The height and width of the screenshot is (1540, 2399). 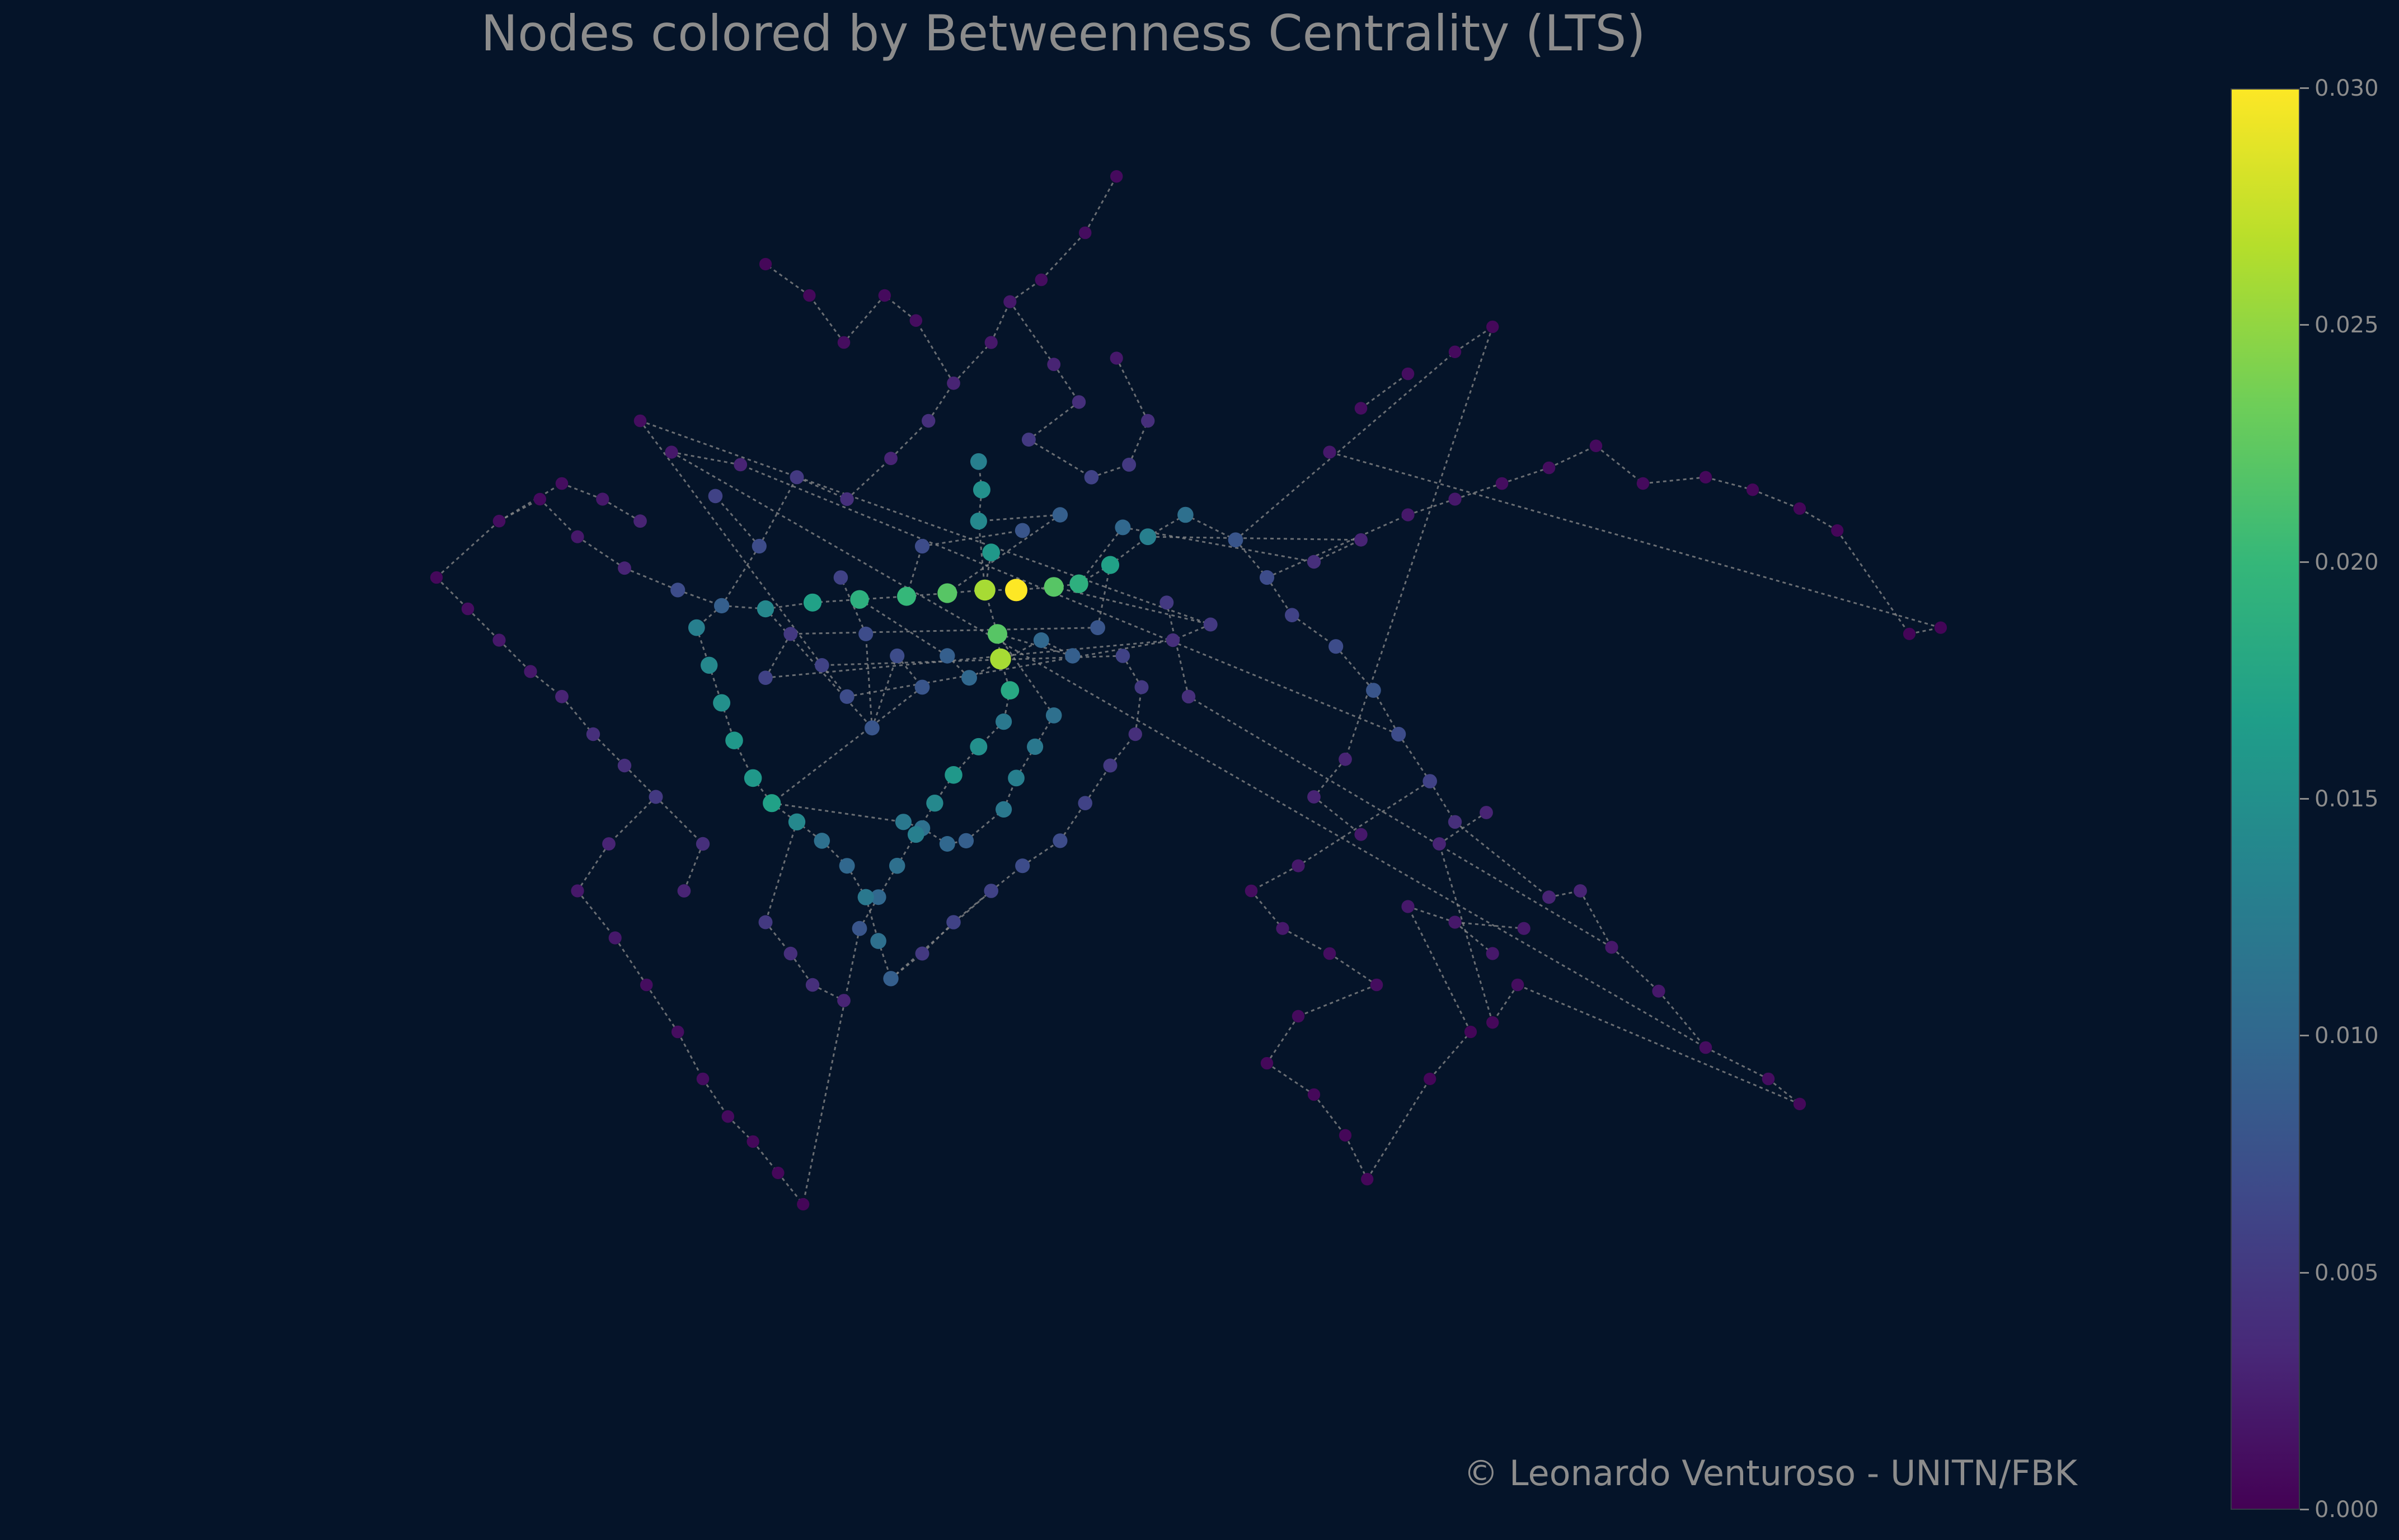 What do you see at coordinates (2347, 1036) in the screenshot?
I see `colorbar-tick-label: 0.010` at bounding box center [2347, 1036].